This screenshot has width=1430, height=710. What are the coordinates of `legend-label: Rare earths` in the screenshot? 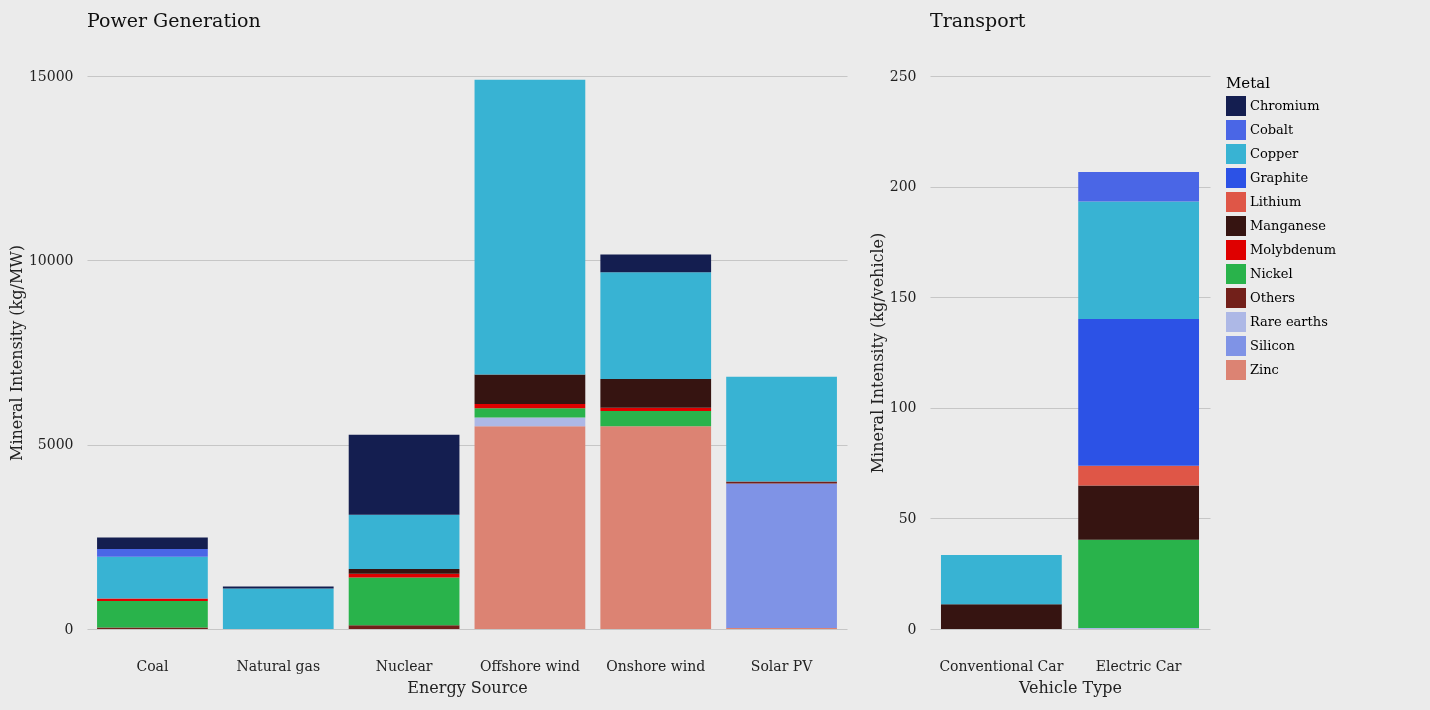 It's located at (1289, 321).